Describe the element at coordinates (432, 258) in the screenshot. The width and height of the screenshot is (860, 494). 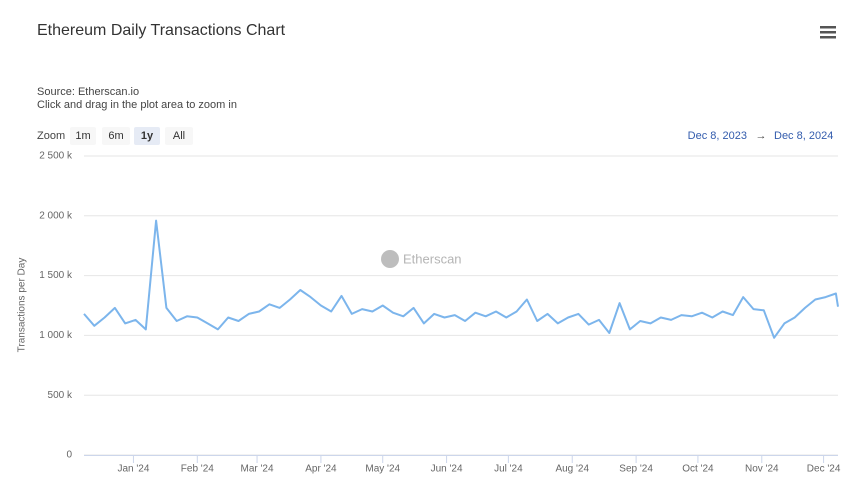
I see `watermark-text: Etherscan` at that location.